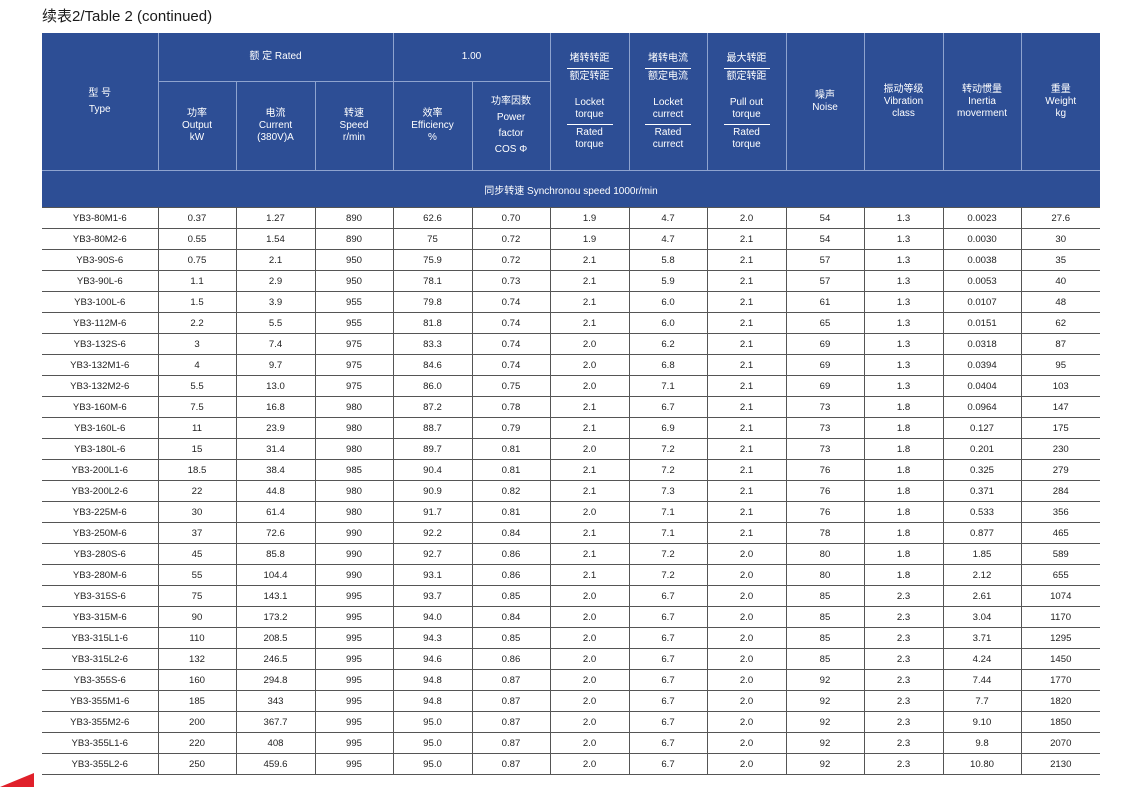 This screenshot has width=1136, height=787. Describe the element at coordinates (100, 386) in the screenshot. I see `table-cell: YB3-132M2-6` at that location.